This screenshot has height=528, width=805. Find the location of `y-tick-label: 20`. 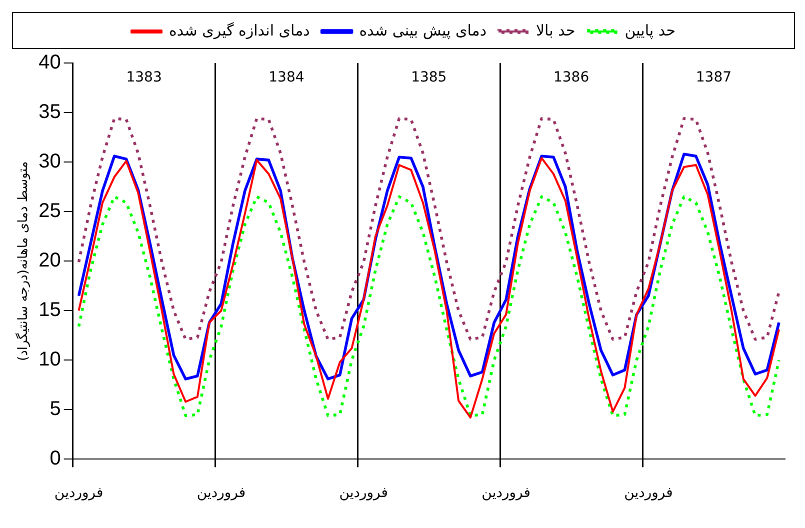

y-tick-label: 20 is located at coordinates (49, 261).